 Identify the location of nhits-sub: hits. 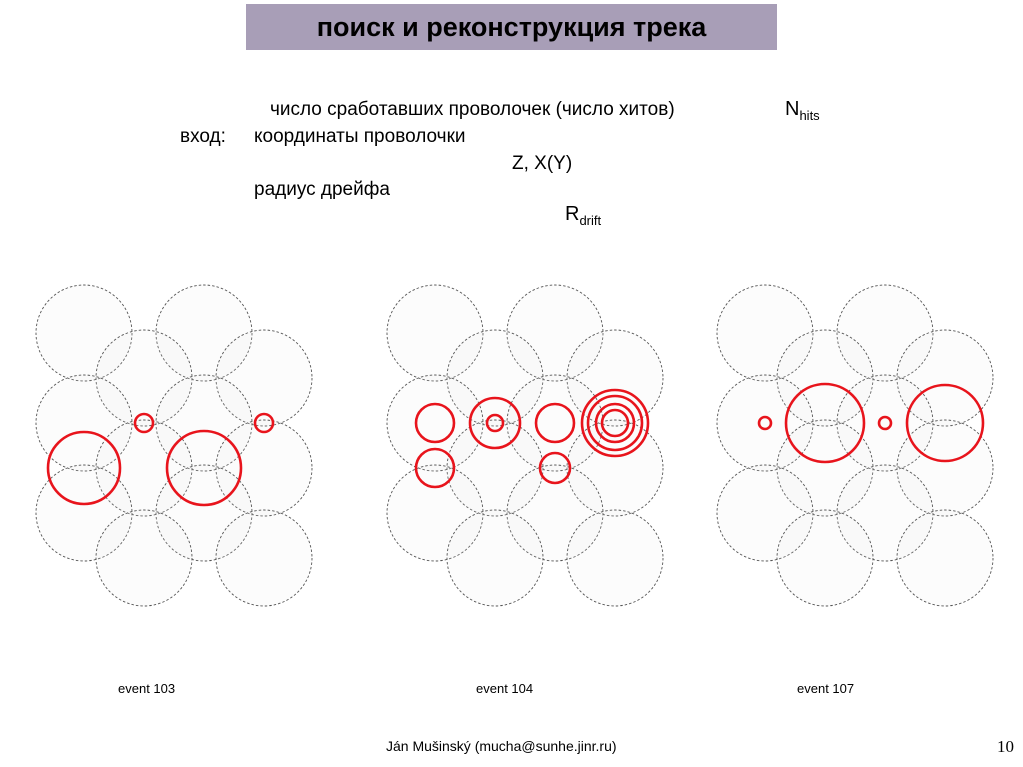
(809, 115).